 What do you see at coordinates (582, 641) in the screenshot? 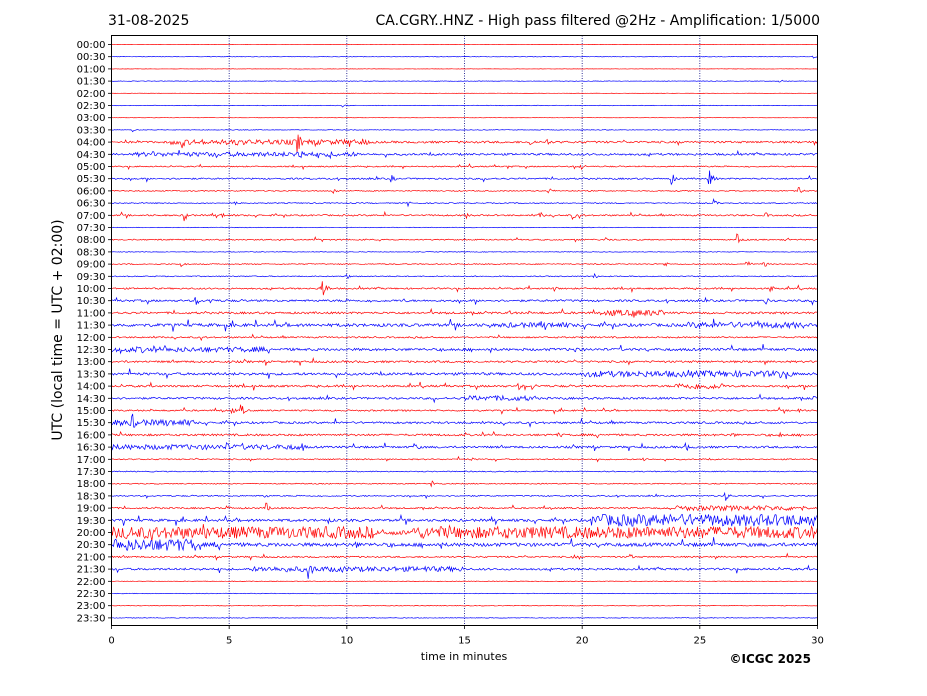
I see `x-tick-label: 20` at bounding box center [582, 641].